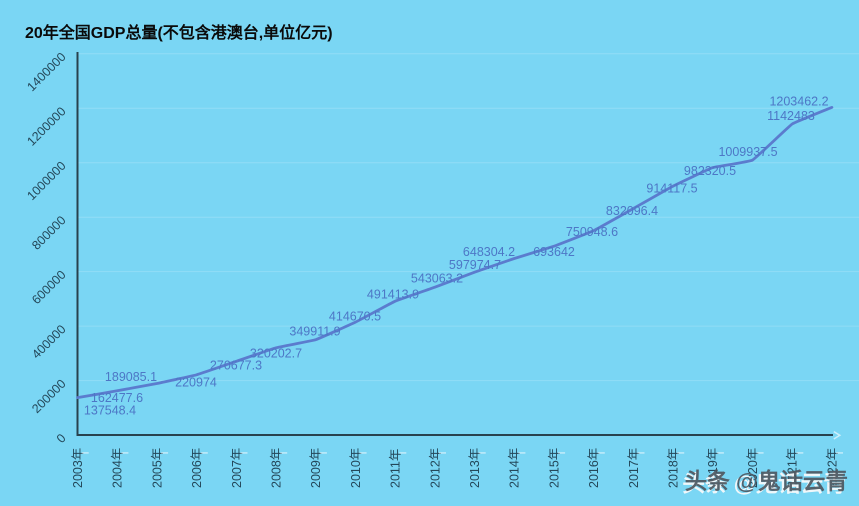 Image resolution: width=859 pixels, height=506 pixels. I want to click on svg-text: 0, so click(61, 438).